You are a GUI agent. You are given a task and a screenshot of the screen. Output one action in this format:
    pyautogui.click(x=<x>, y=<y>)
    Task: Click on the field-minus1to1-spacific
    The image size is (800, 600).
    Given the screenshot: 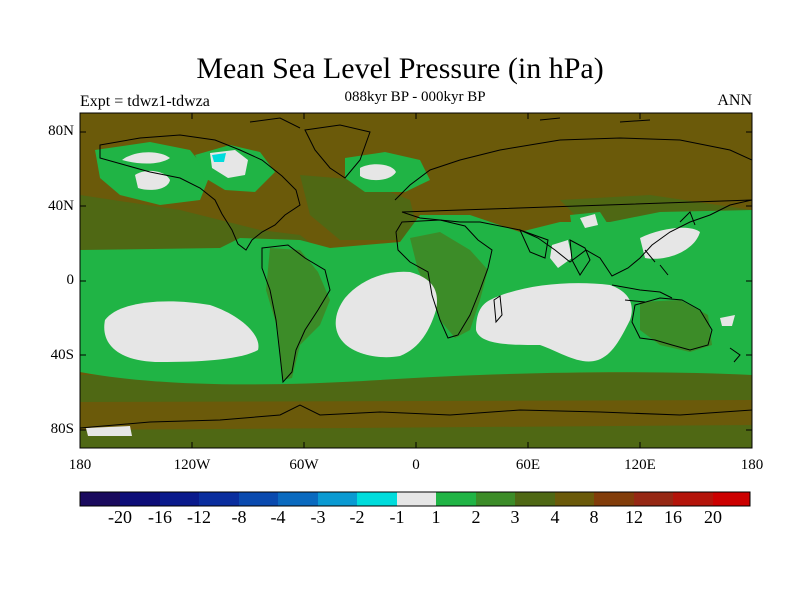 What is the action you would take?
    pyautogui.click(x=181, y=331)
    